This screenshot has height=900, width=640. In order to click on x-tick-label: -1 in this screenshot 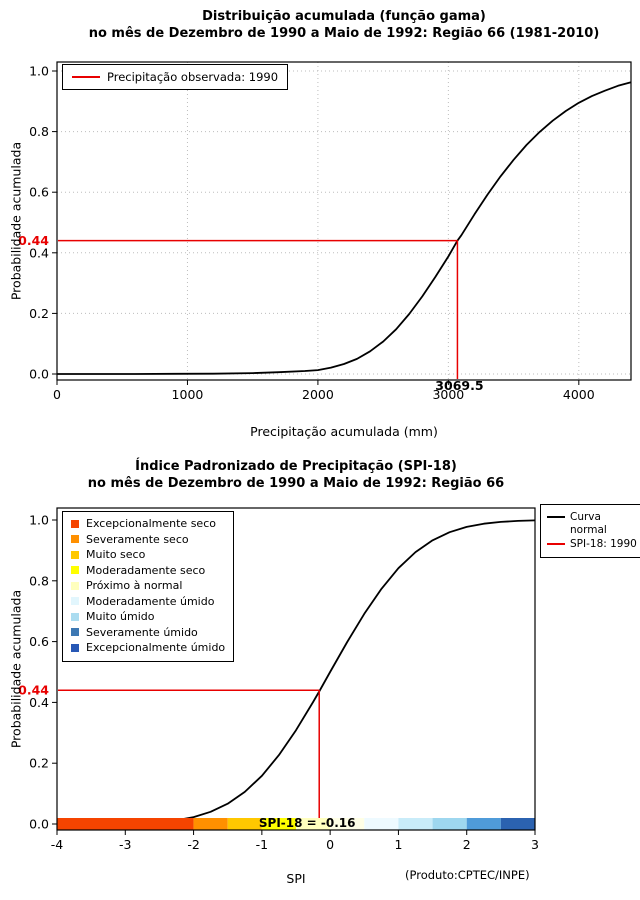, I will do `click(262, 844)`.